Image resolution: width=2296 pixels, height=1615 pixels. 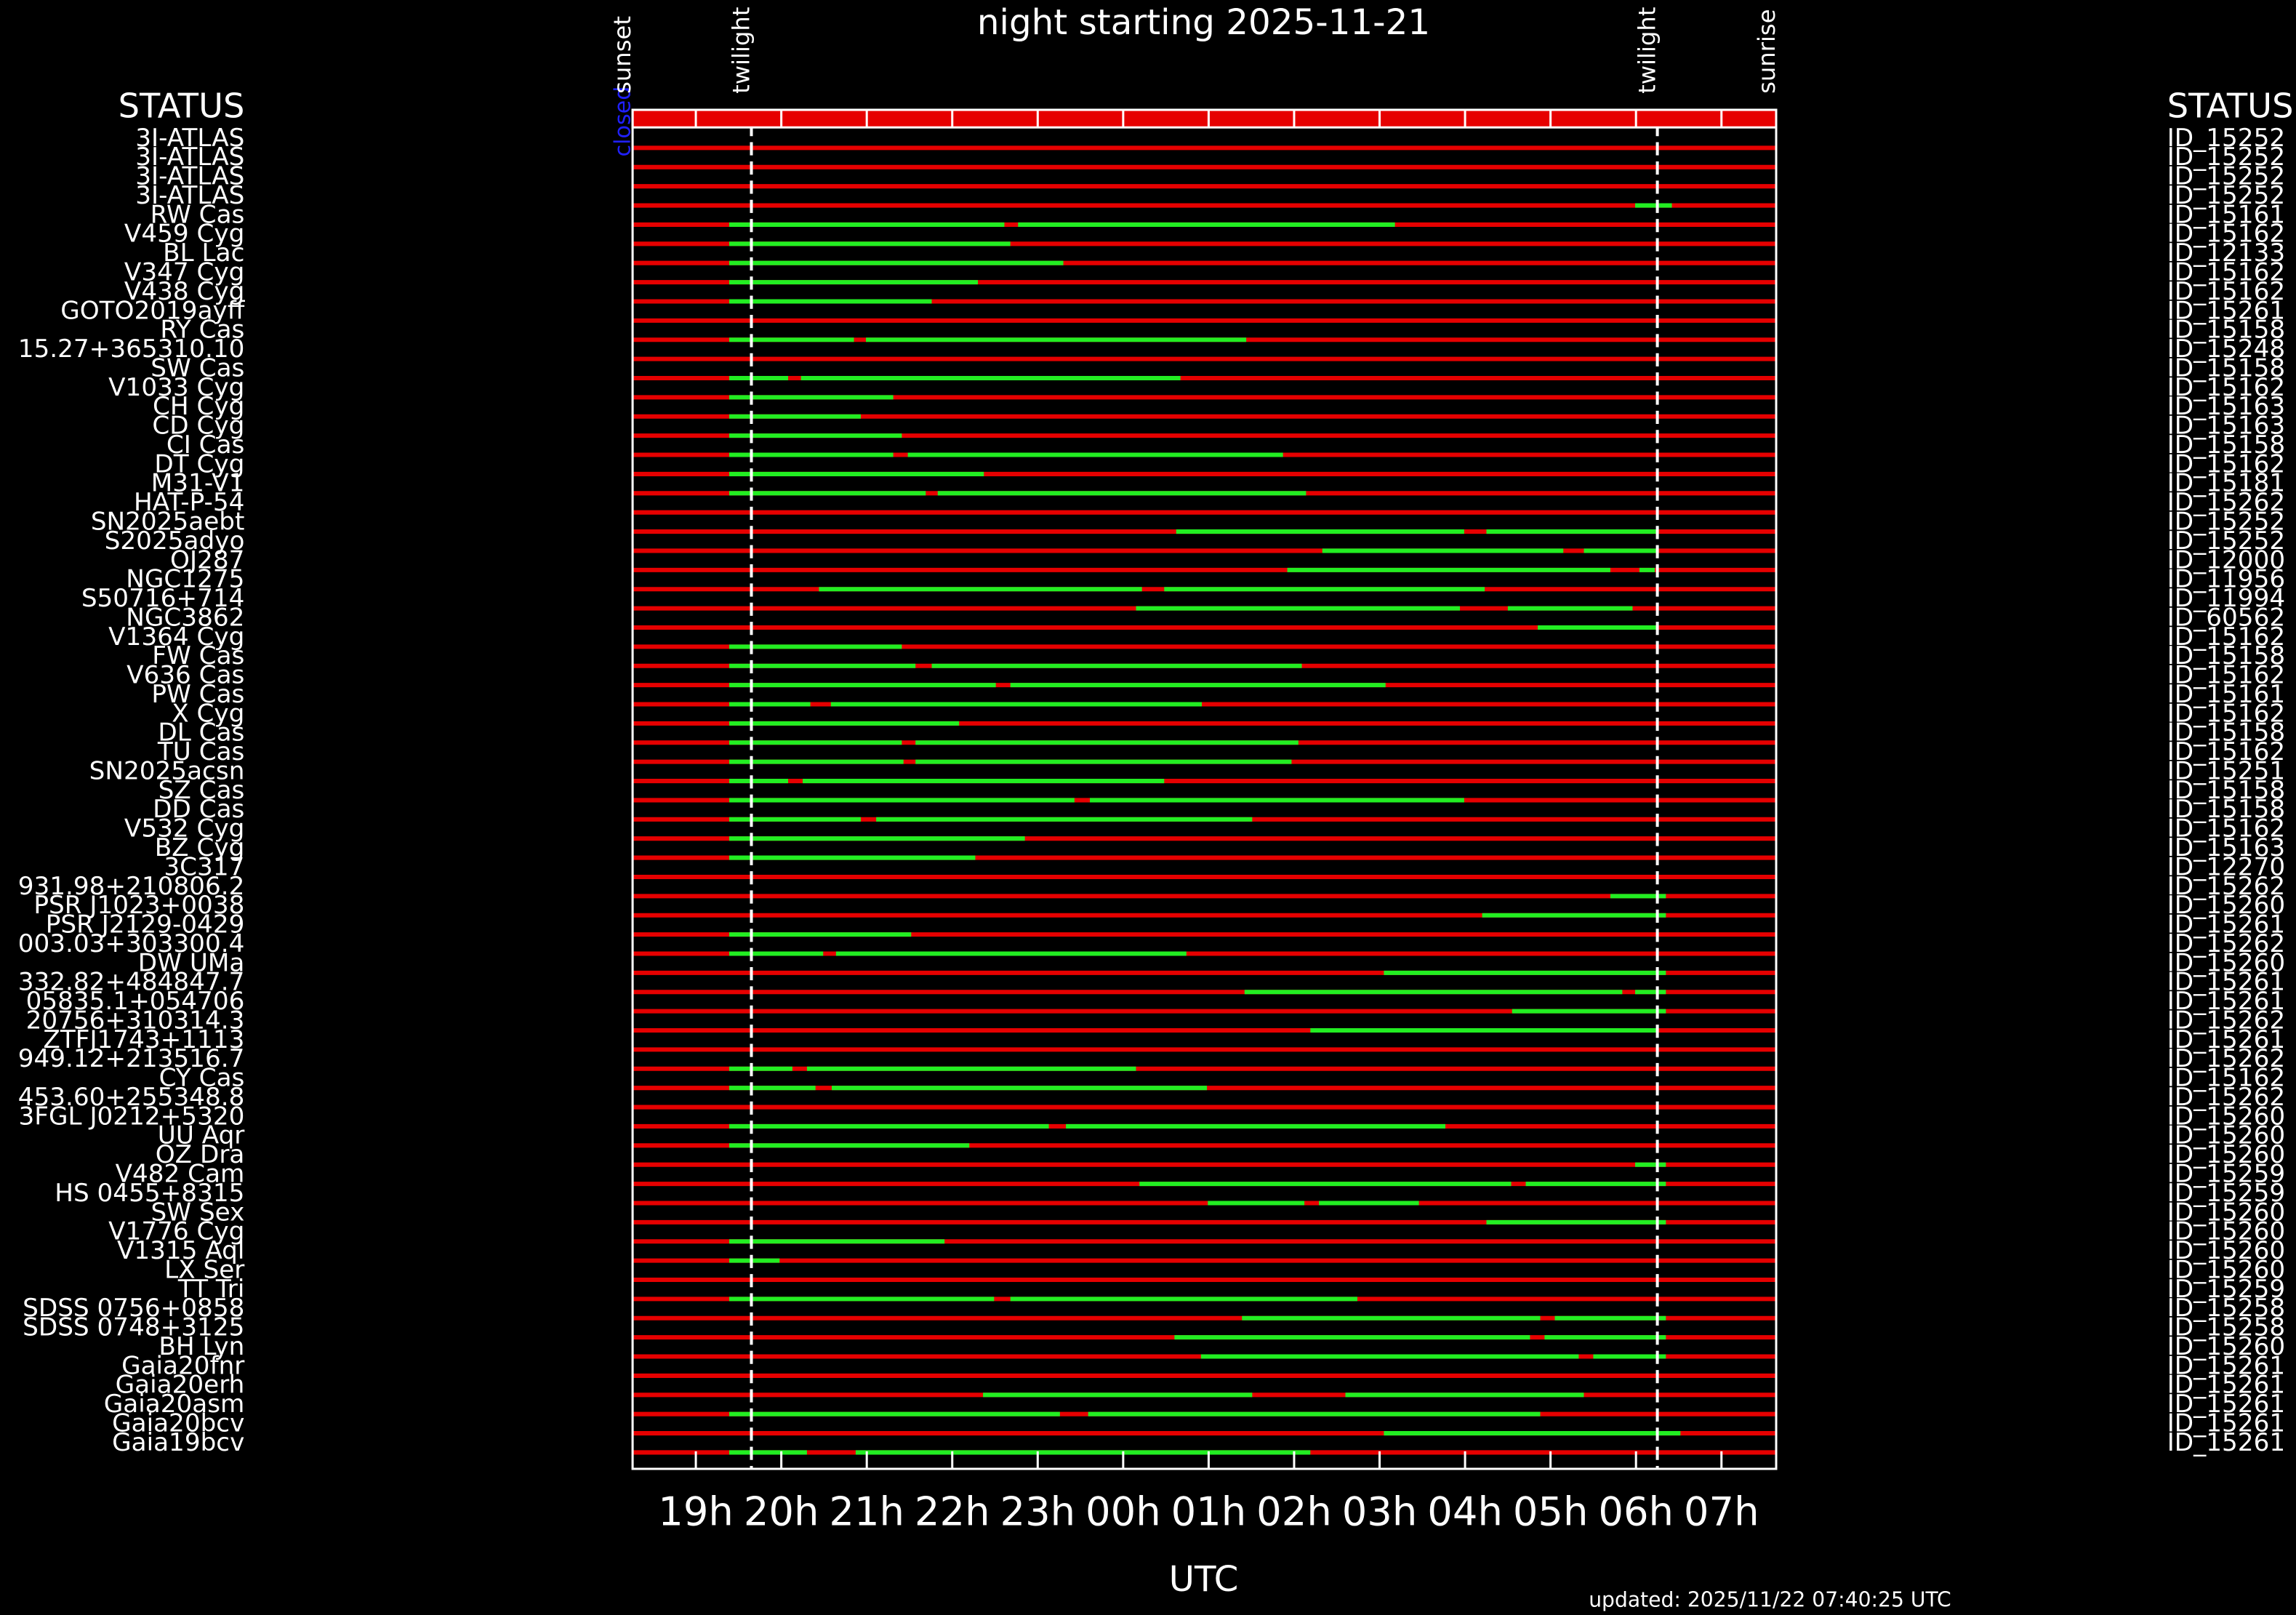 I want to click on target-id: ID_15181, so click(x=2226, y=483).